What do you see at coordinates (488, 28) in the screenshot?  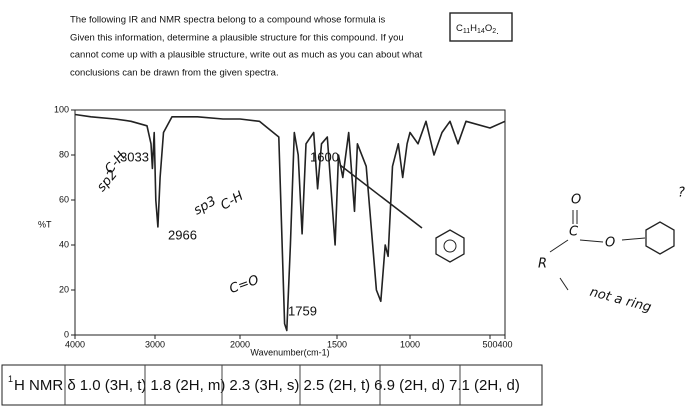 I see `formula-element: O` at bounding box center [488, 28].